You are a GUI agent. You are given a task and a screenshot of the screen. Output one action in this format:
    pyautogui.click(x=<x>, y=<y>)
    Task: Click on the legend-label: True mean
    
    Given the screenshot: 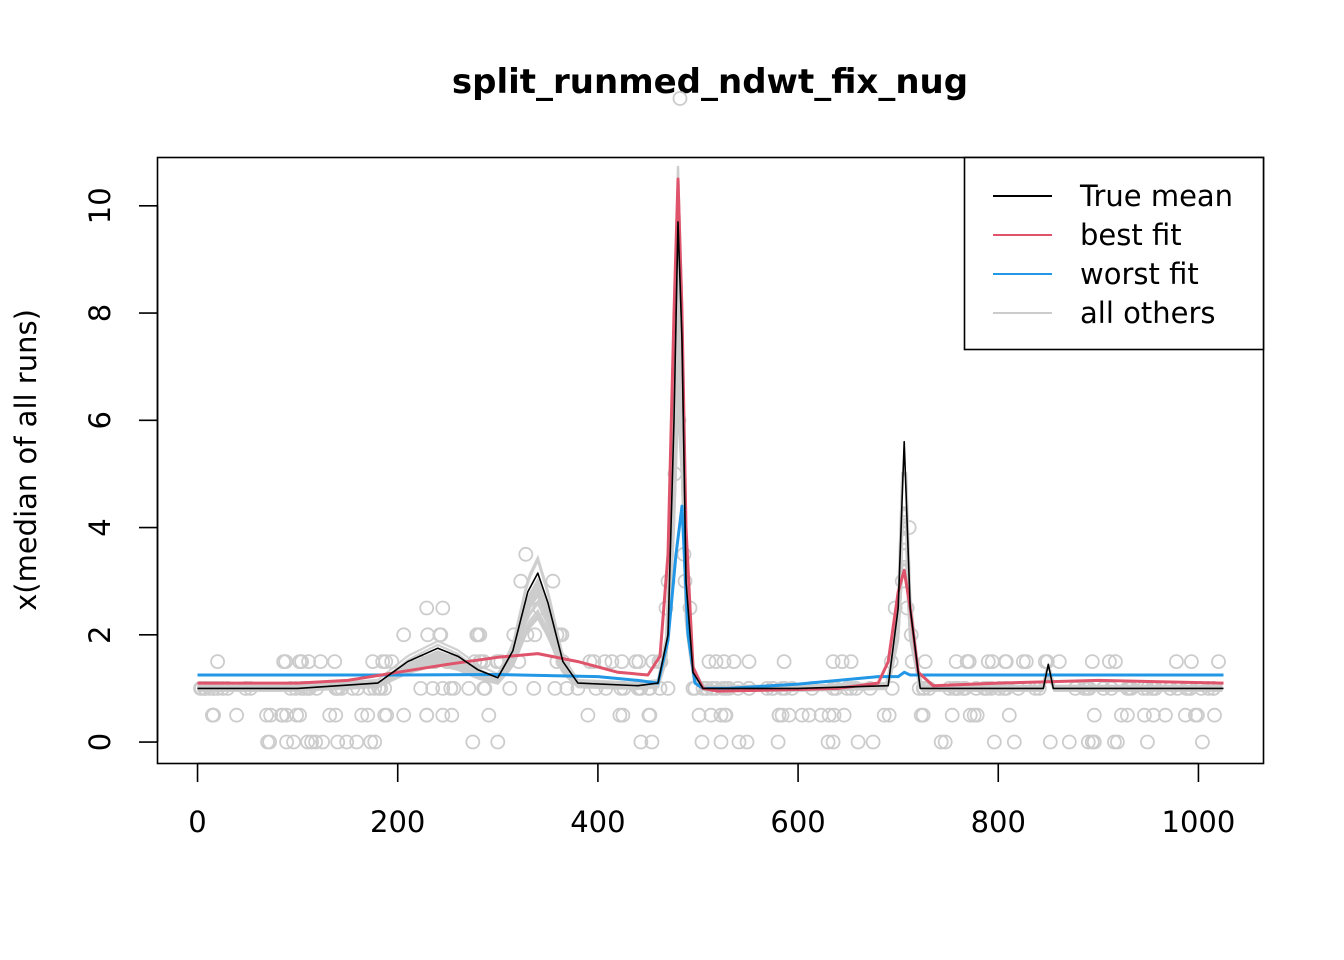 What is the action you would take?
    pyautogui.click(x=1156, y=196)
    